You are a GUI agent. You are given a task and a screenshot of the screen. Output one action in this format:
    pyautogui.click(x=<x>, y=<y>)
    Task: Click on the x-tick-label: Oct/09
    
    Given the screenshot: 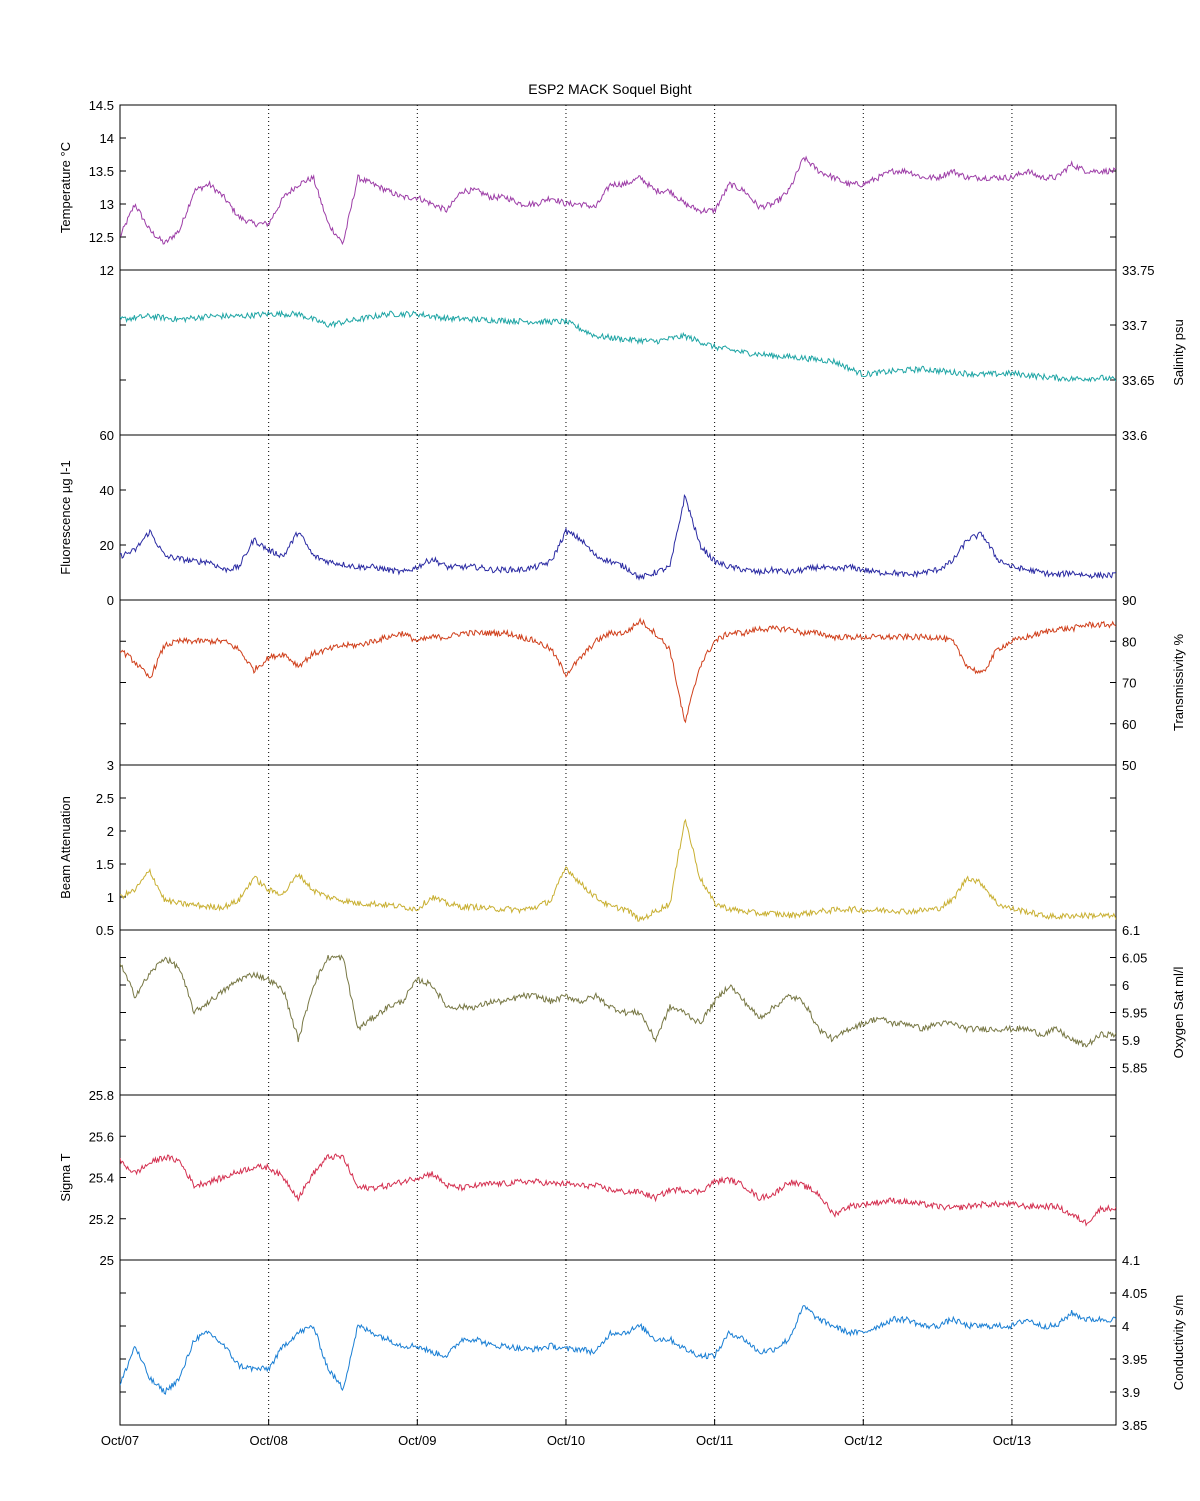 What is the action you would take?
    pyautogui.click(x=417, y=1440)
    